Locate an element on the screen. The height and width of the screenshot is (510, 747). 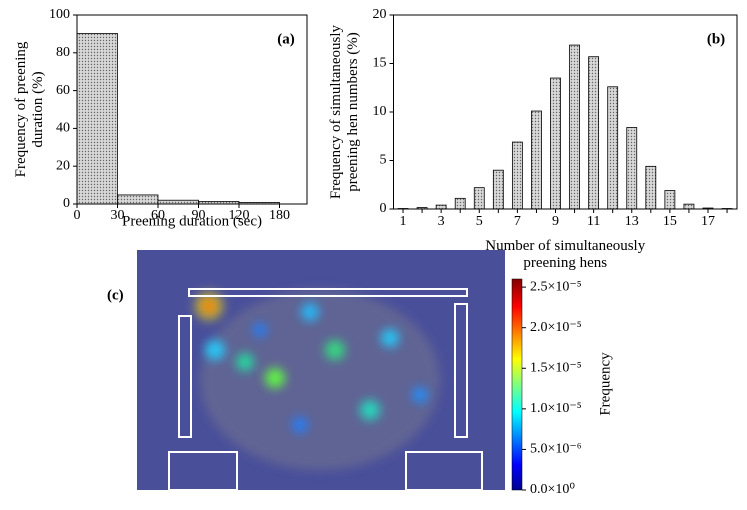
x-tick-label: 5 is located at coordinates (479, 221).